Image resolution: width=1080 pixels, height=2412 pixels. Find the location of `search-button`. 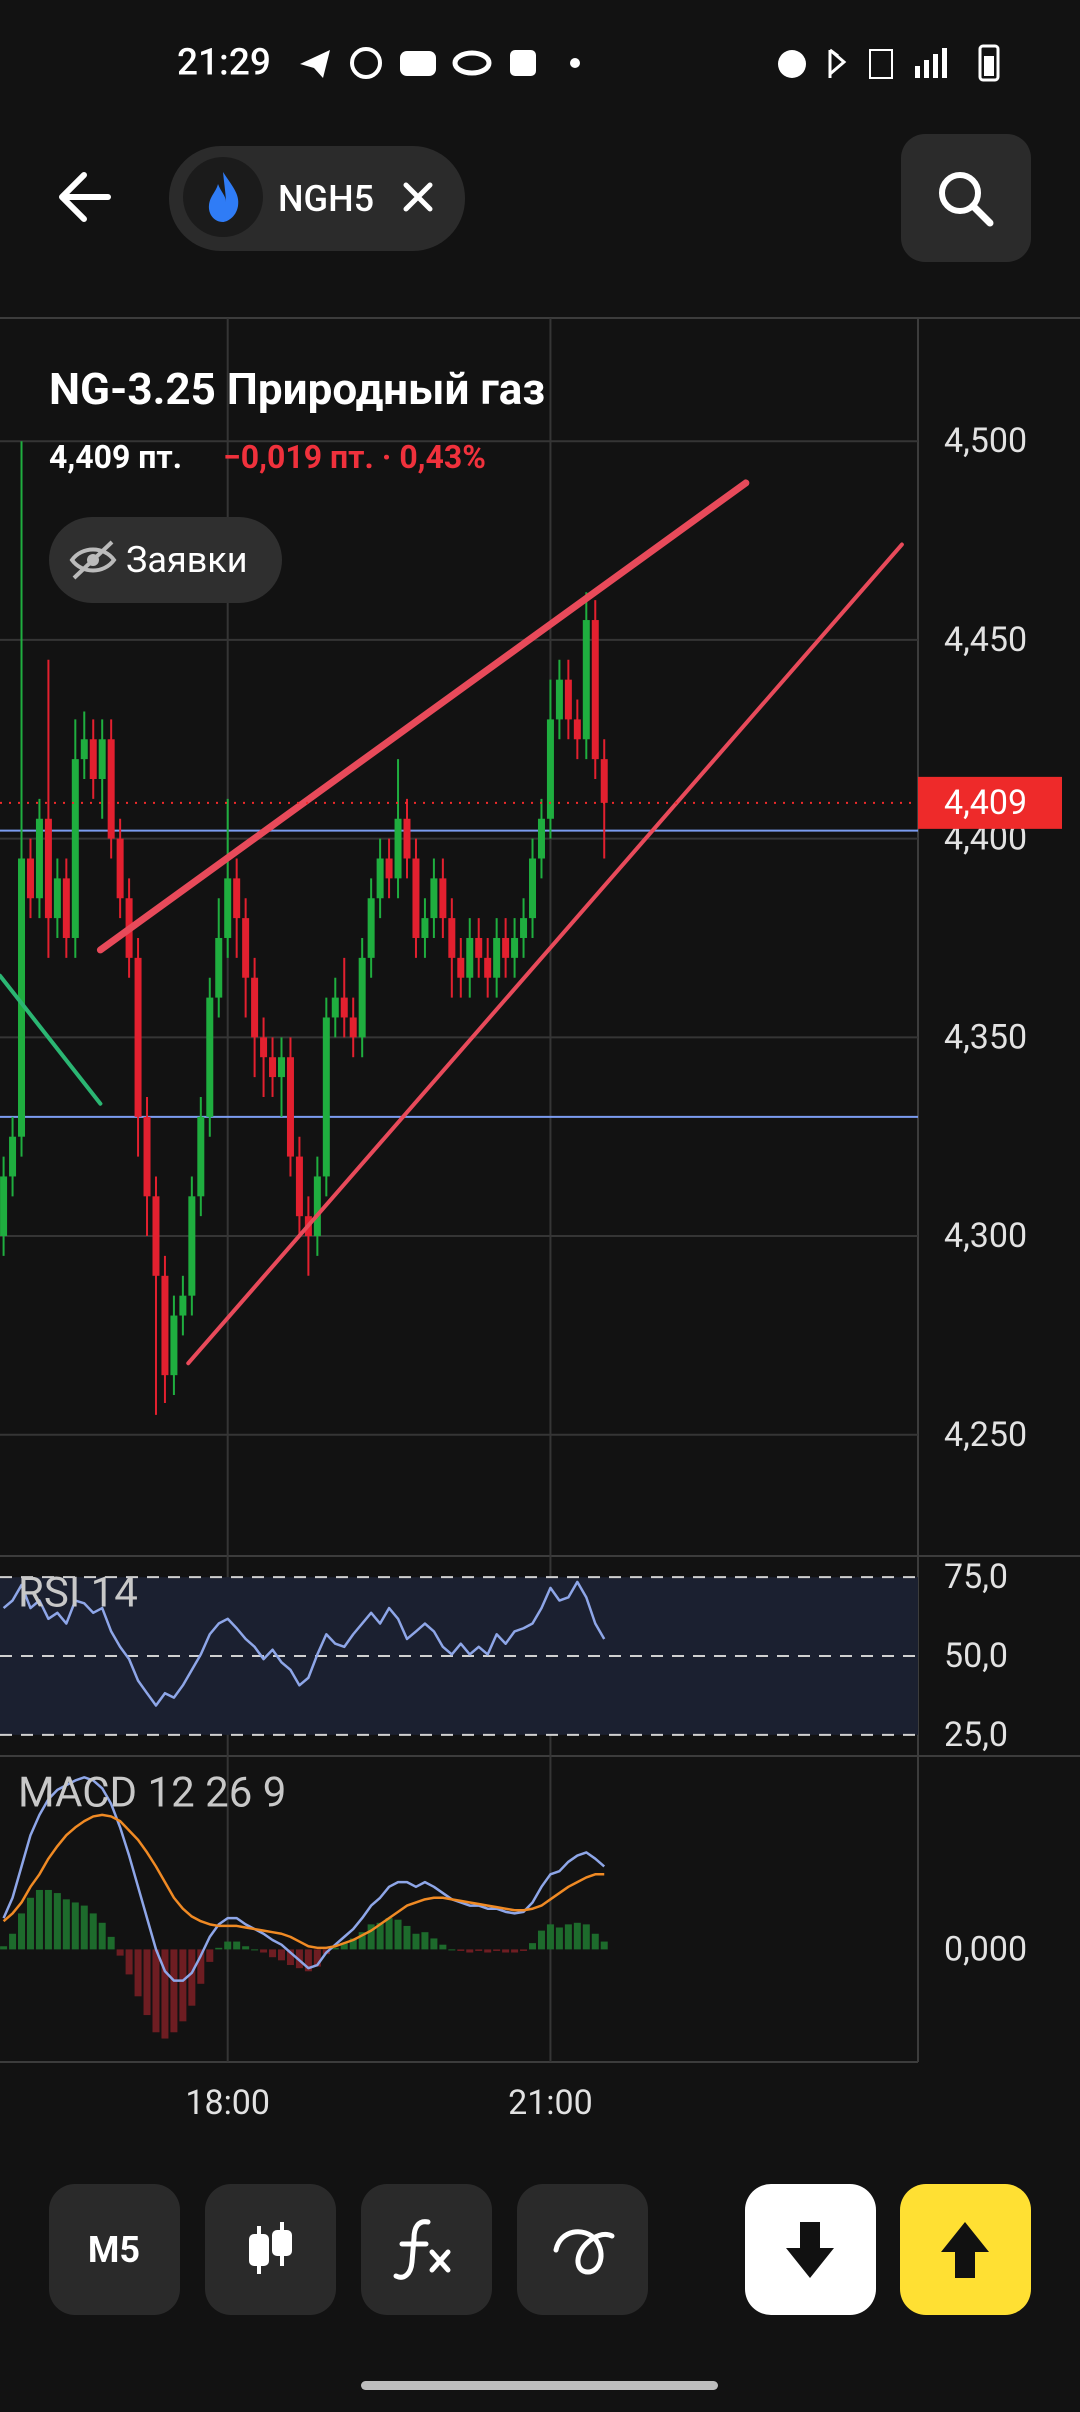

search-button is located at coordinates (966, 198).